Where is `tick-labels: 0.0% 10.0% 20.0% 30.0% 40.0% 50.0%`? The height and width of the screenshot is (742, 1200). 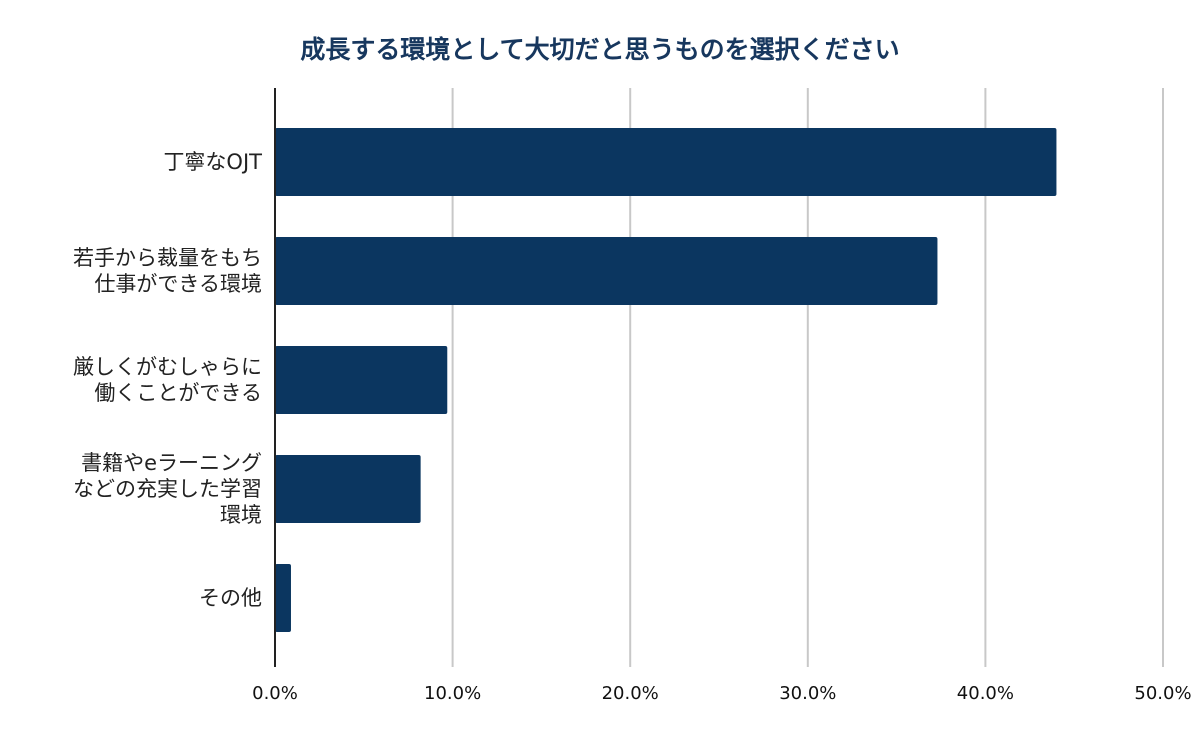
tick-labels: 0.0% 10.0% 20.0% 30.0% 40.0% 50.0% is located at coordinates (721, 693).